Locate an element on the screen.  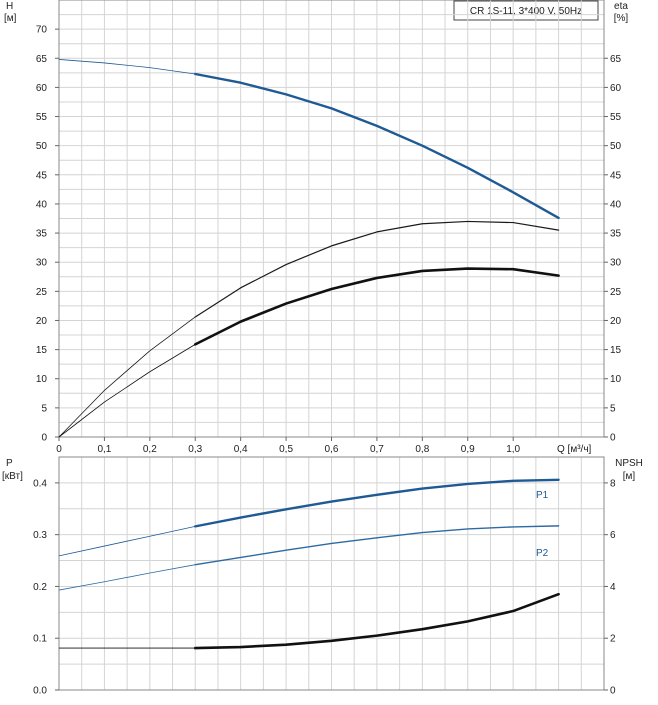
top-series-1-extrapolated-line is located at coordinates (127, 377).